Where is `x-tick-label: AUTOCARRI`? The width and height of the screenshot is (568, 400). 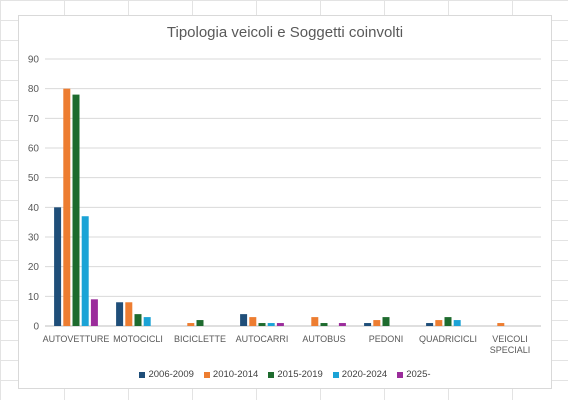 x-tick-label: AUTOCARRI is located at coordinates (262, 339).